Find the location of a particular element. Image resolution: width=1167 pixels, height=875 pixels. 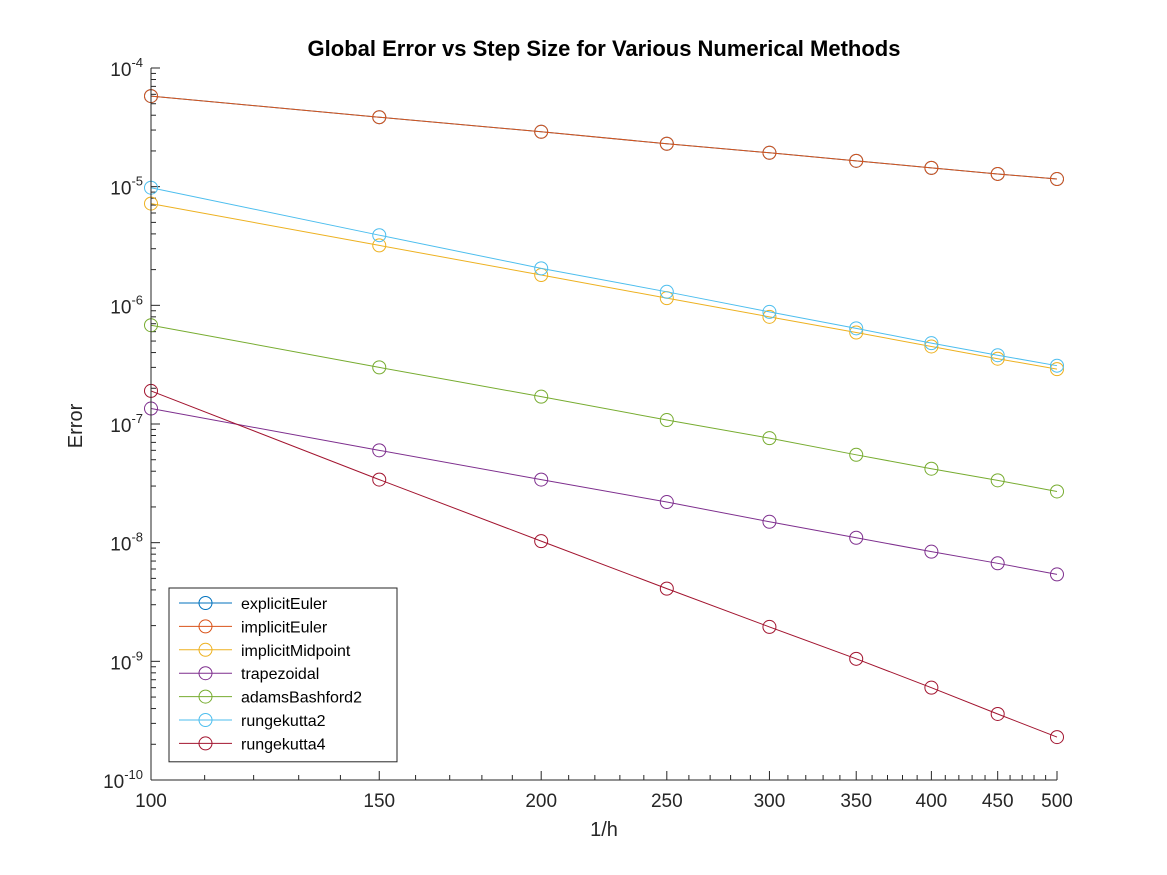

legend-item: rungekutta2 is located at coordinates (252, 721).